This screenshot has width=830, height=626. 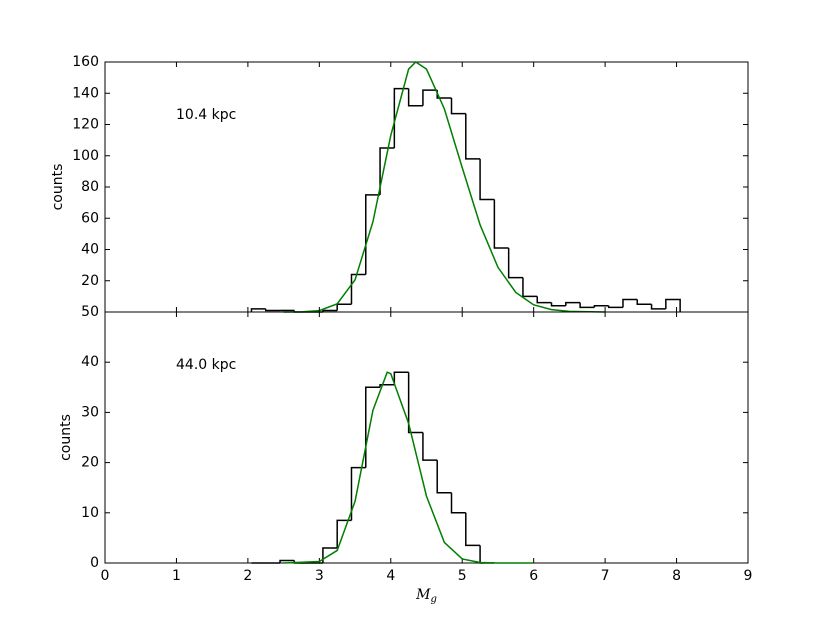 What do you see at coordinates (390, 576) in the screenshot?
I see `x-tick-label: 4` at bounding box center [390, 576].